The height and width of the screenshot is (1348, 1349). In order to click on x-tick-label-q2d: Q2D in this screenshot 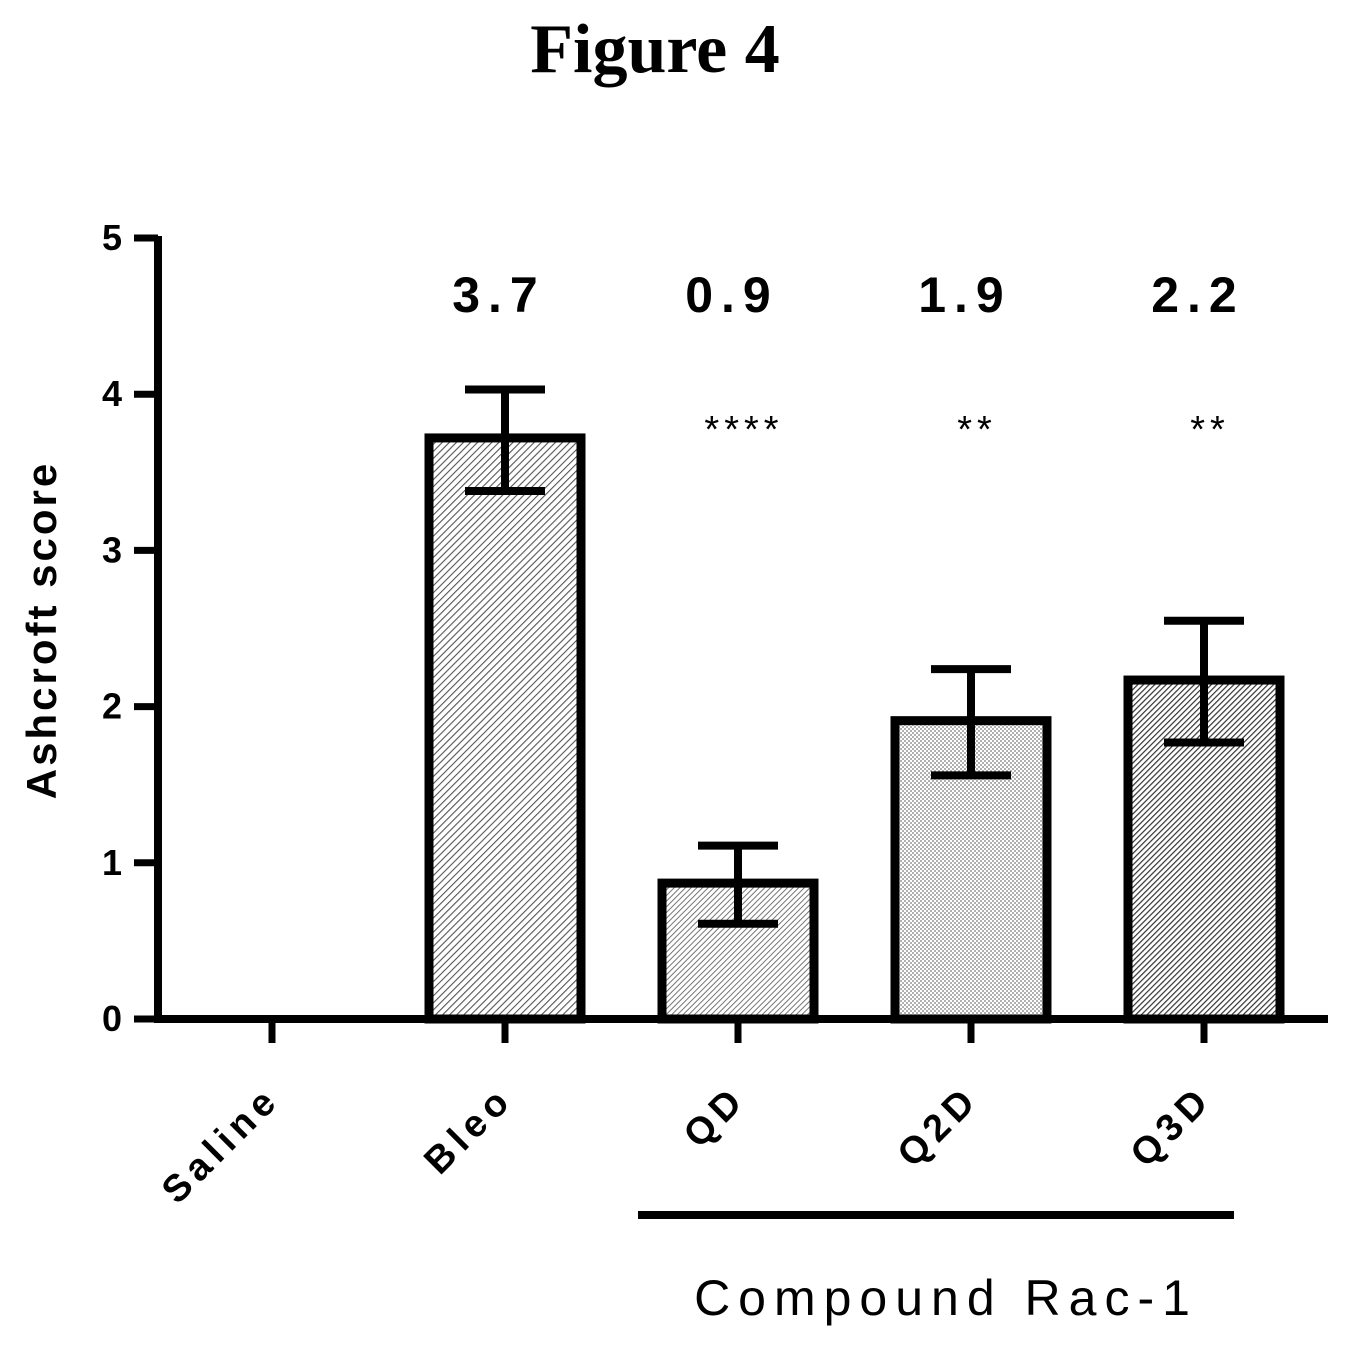, I will do `click(939, 1127)`.